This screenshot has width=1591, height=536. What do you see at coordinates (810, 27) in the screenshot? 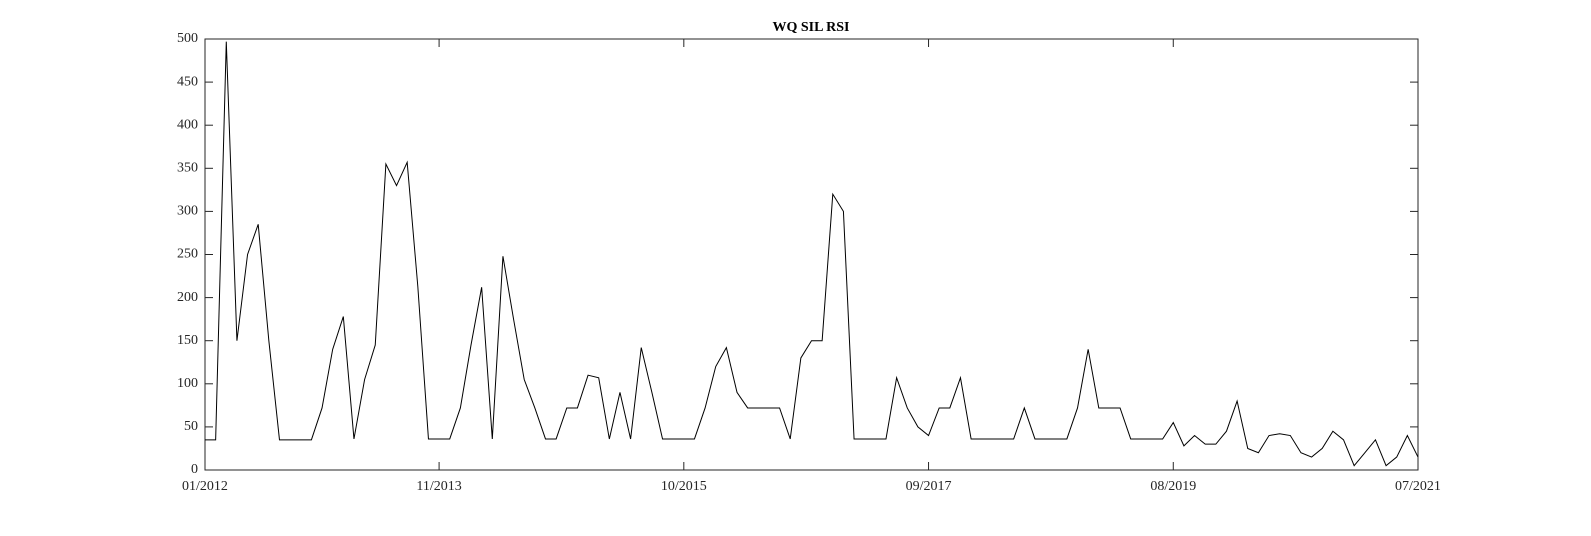
I see `chart-title: WQ SIL RSI` at bounding box center [810, 27].